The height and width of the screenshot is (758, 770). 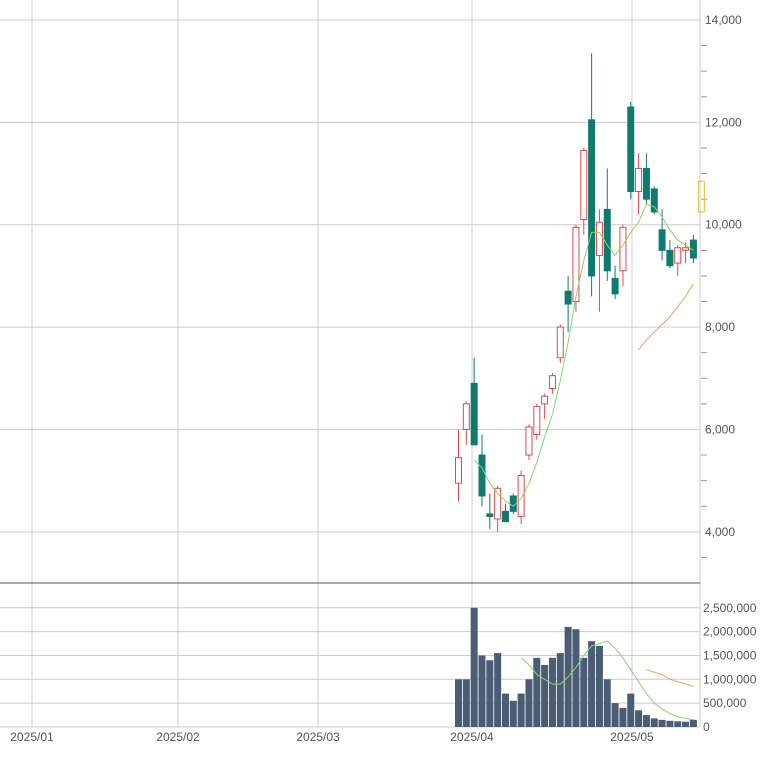 What do you see at coordinates (32, 737) in the screenshot?
I see `x-tick-label: 2025/01` at bounding box center [32, 737].